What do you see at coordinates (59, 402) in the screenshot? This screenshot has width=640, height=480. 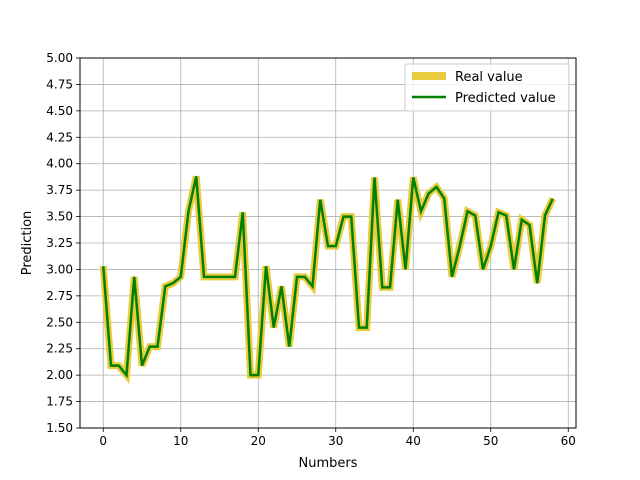 I see `y-tick-label: 1.75` at bounding box center [59, 402].